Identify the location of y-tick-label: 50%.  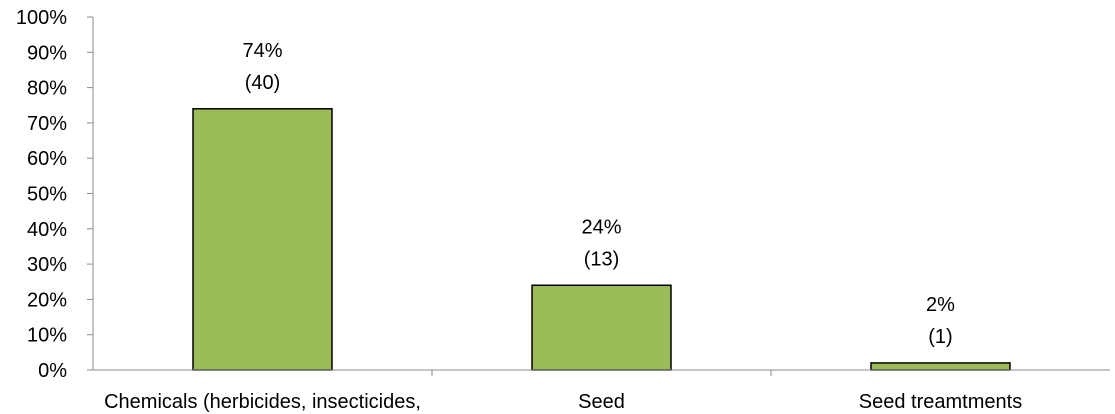
(47, 195).